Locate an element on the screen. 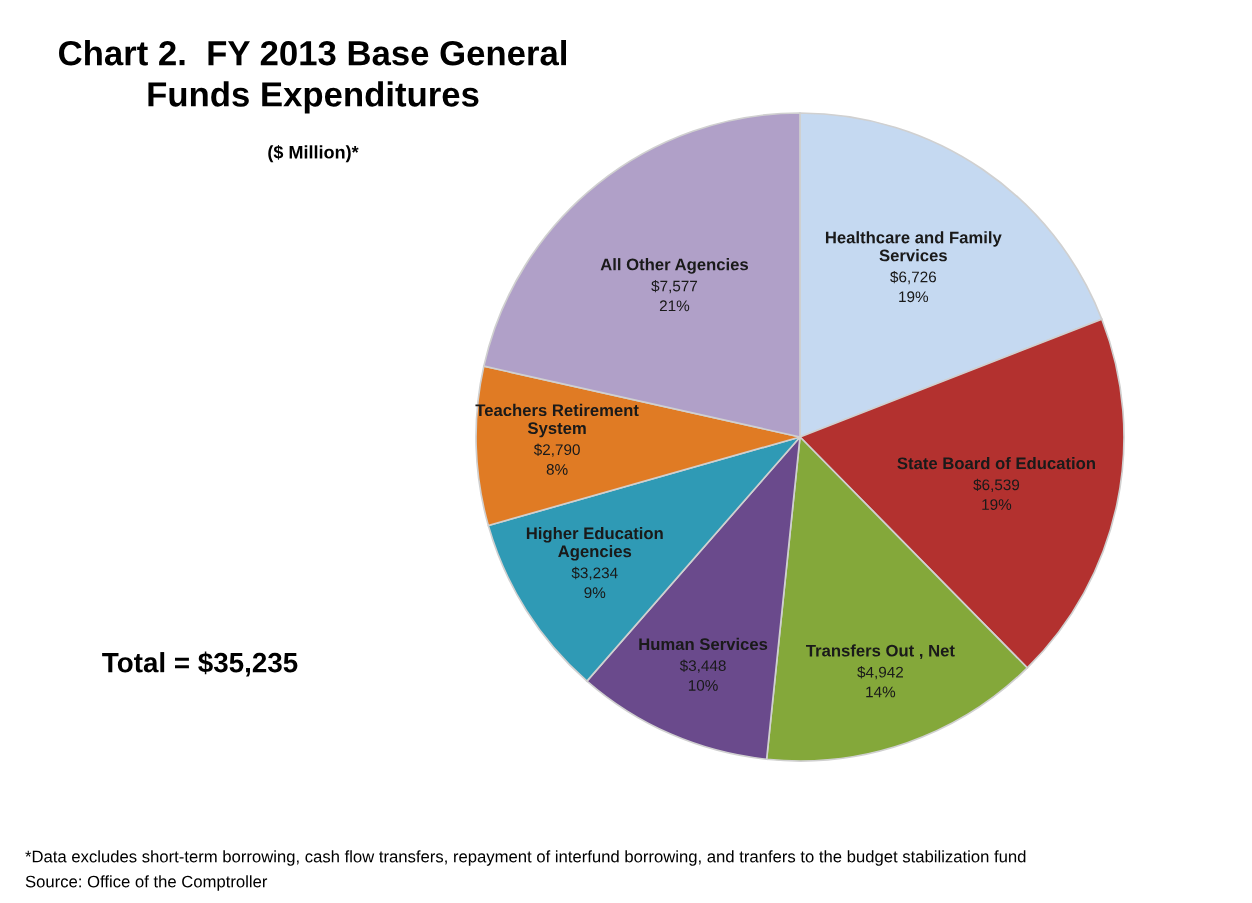 The image size is (1252, 903). slice-label: All Other Agencies is located at coordinates (674, 266).